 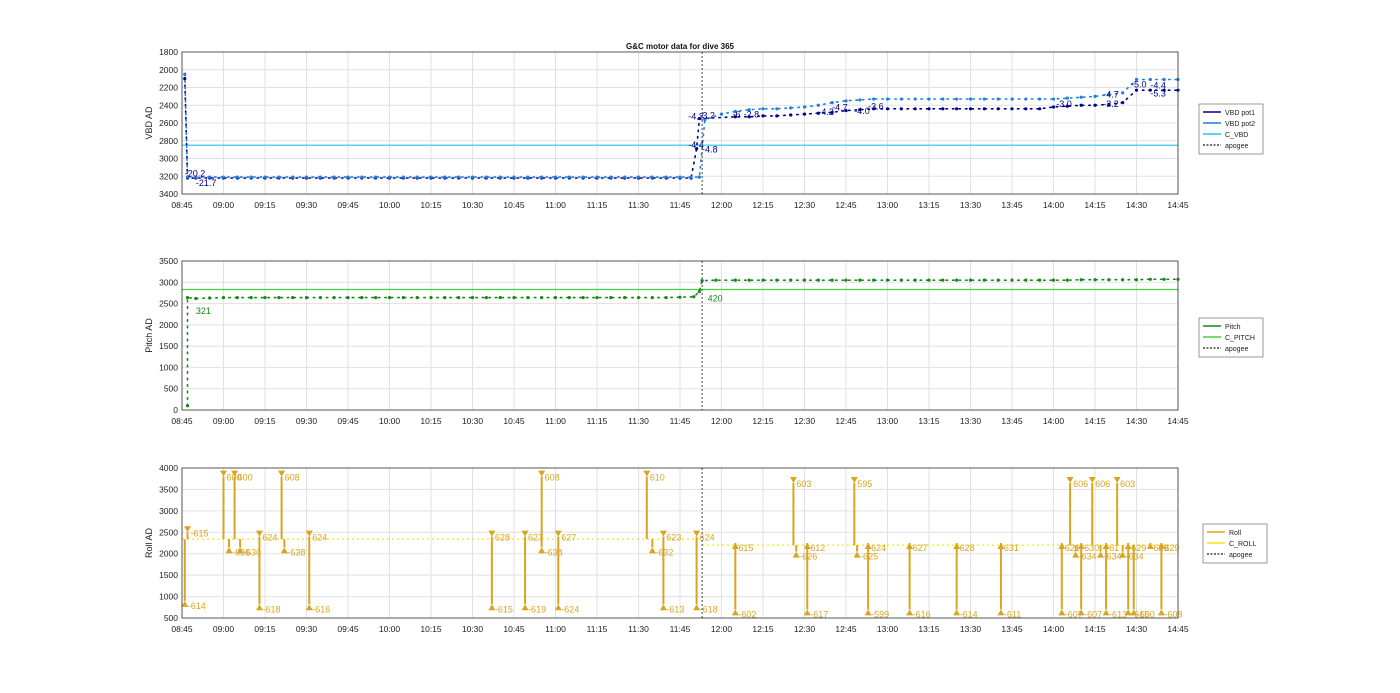 I want to click on x-tick-label: 11:15, so click(x=597, y=629).